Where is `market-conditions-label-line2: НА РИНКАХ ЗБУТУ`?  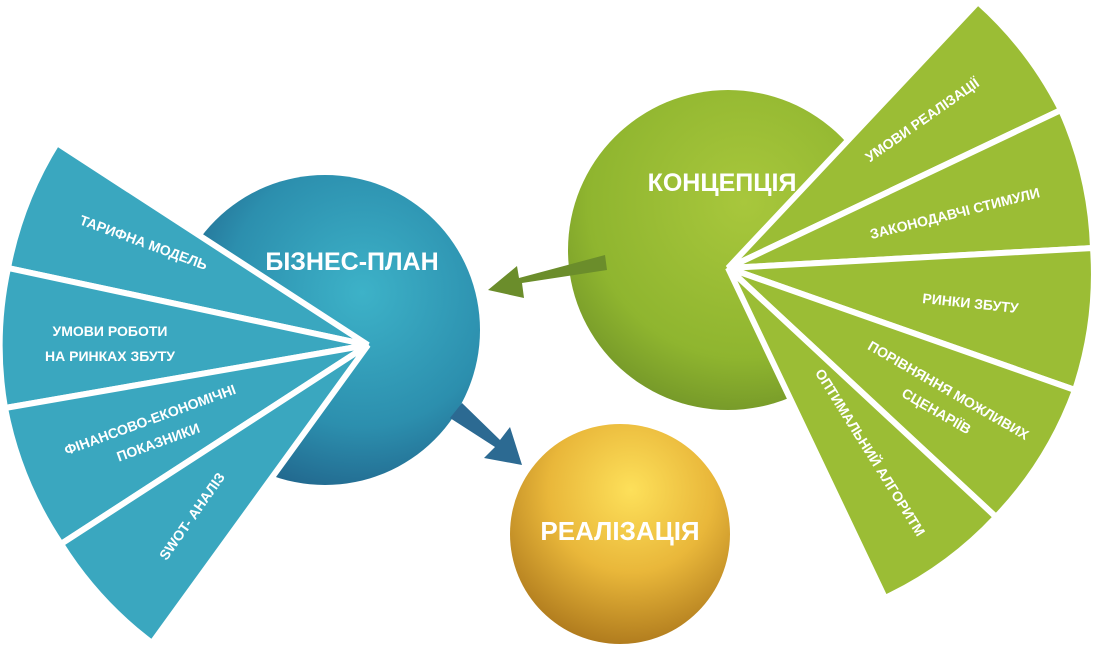
market-conditions-label-line2: НА РИНКАХ ЗБУТУ is located at coordinates (110, 356).